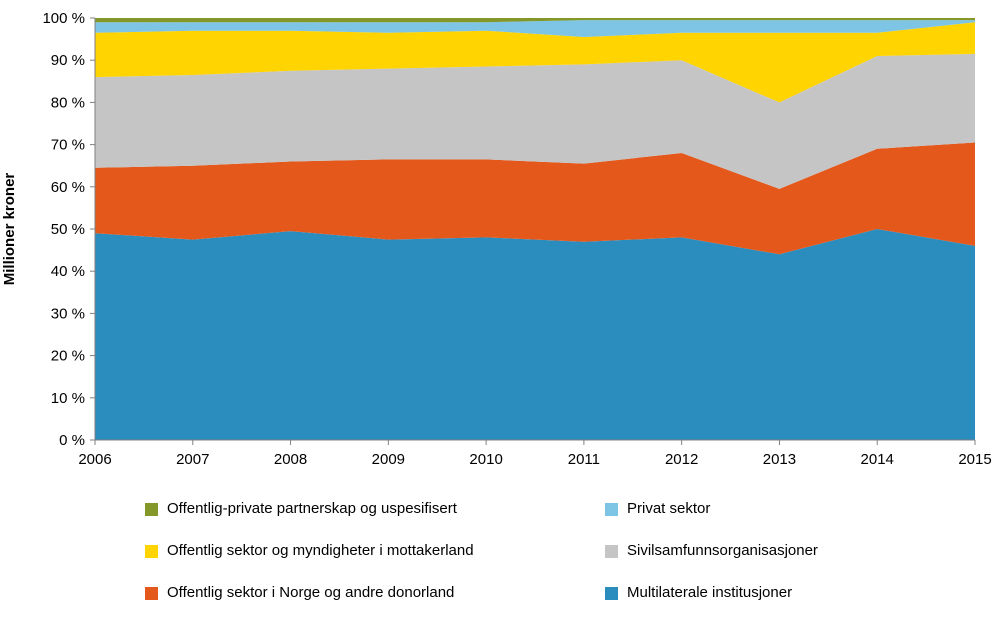 Image resolution: width=1000 pixels, height=621 pixels. I want to click on x-tick-label: 2013, so click(779, 459).